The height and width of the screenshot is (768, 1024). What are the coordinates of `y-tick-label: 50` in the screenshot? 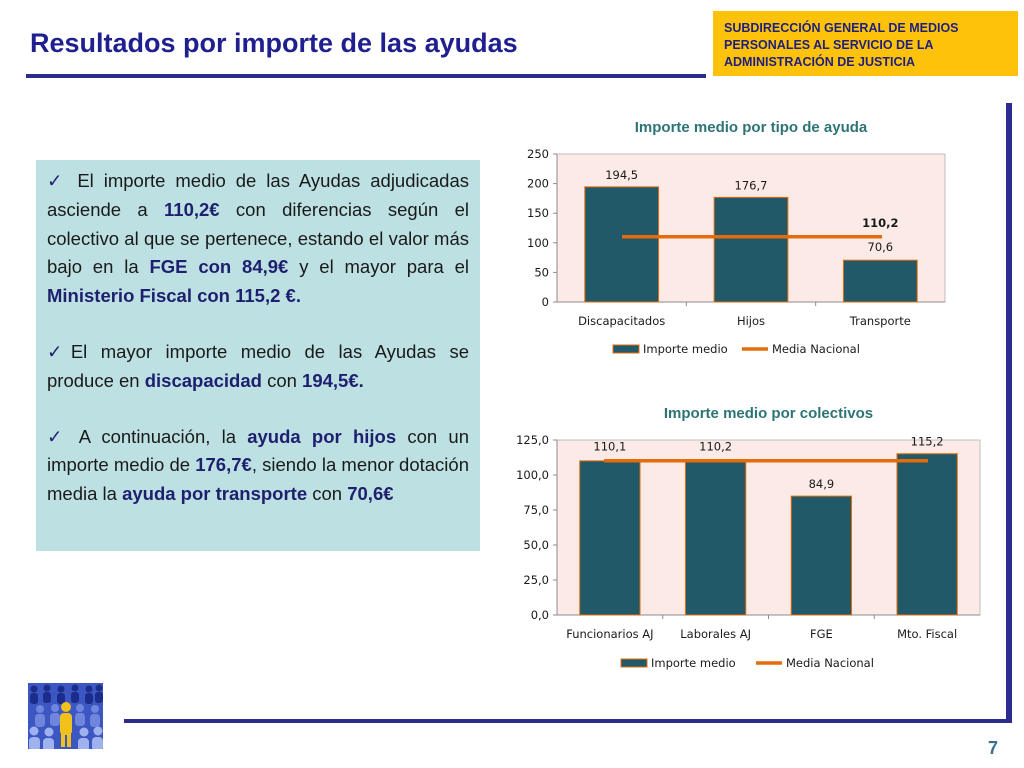 It's located at (541, 272).